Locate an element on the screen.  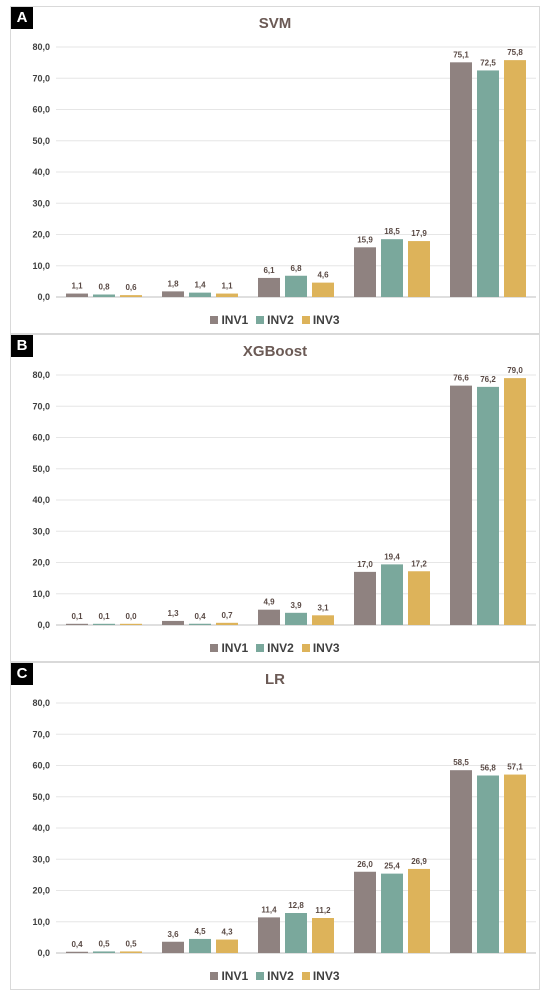
data-label: 1,3 is located at coordinates (173, 613).